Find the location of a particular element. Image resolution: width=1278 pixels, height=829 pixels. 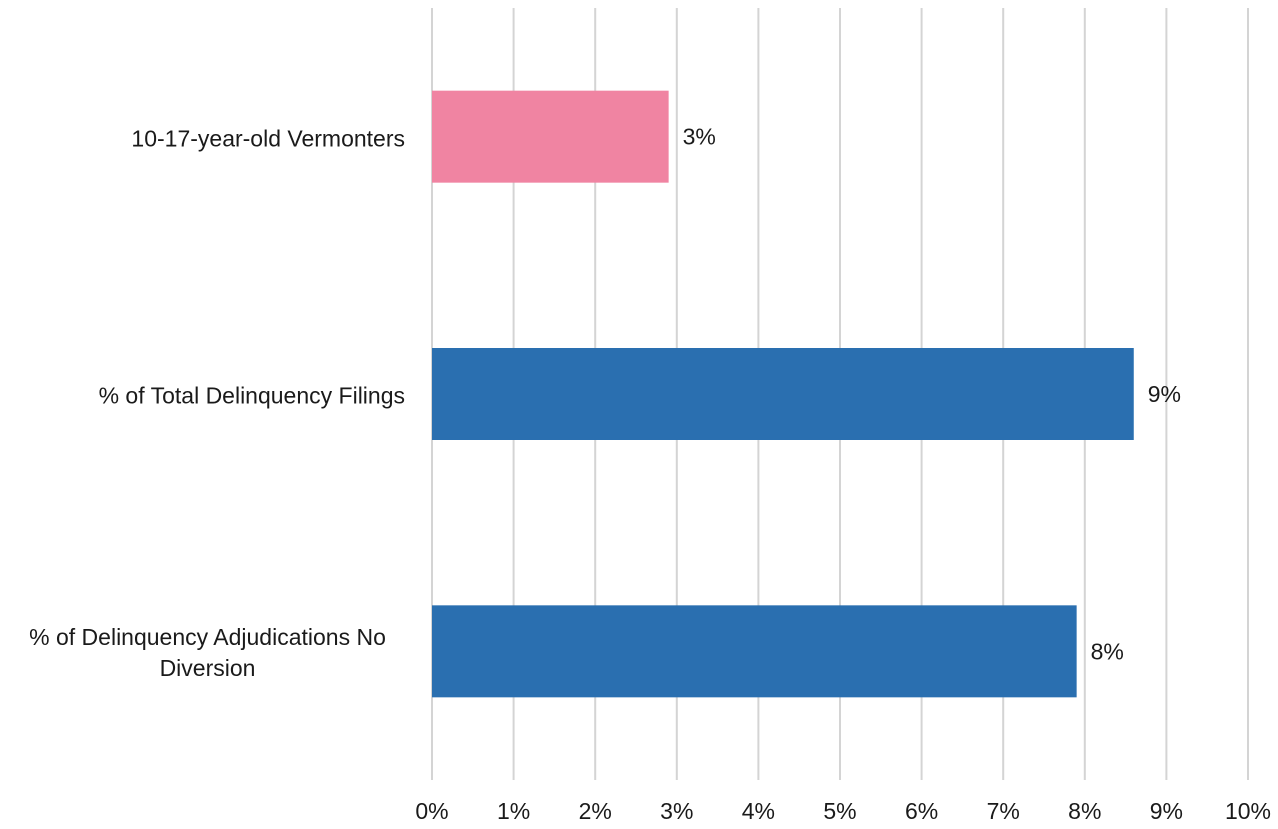

y-tick-label: % of Total Delinquency Filings is located at coordinates (251, 395).